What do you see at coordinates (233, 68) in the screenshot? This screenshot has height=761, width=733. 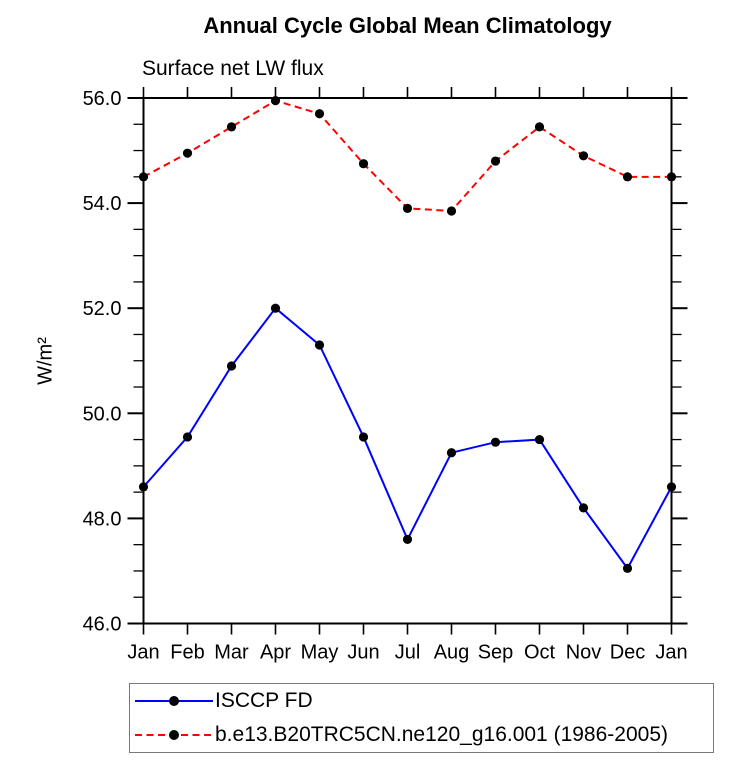 I see `chart-subtitle: Surface net LW flux` at bounding box center [233, 68].